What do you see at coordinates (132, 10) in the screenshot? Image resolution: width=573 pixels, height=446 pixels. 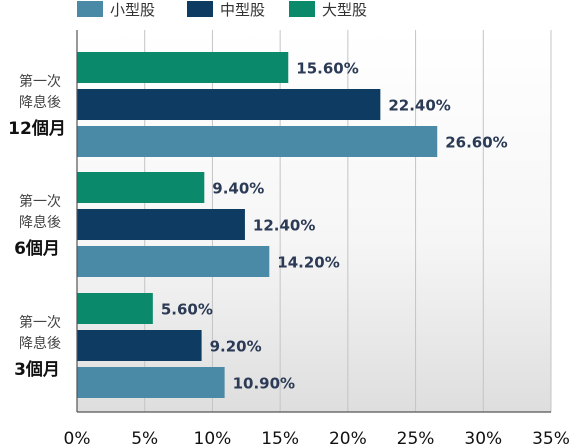 I see `legend-label: 小型股` at bounding box center [132, 10].